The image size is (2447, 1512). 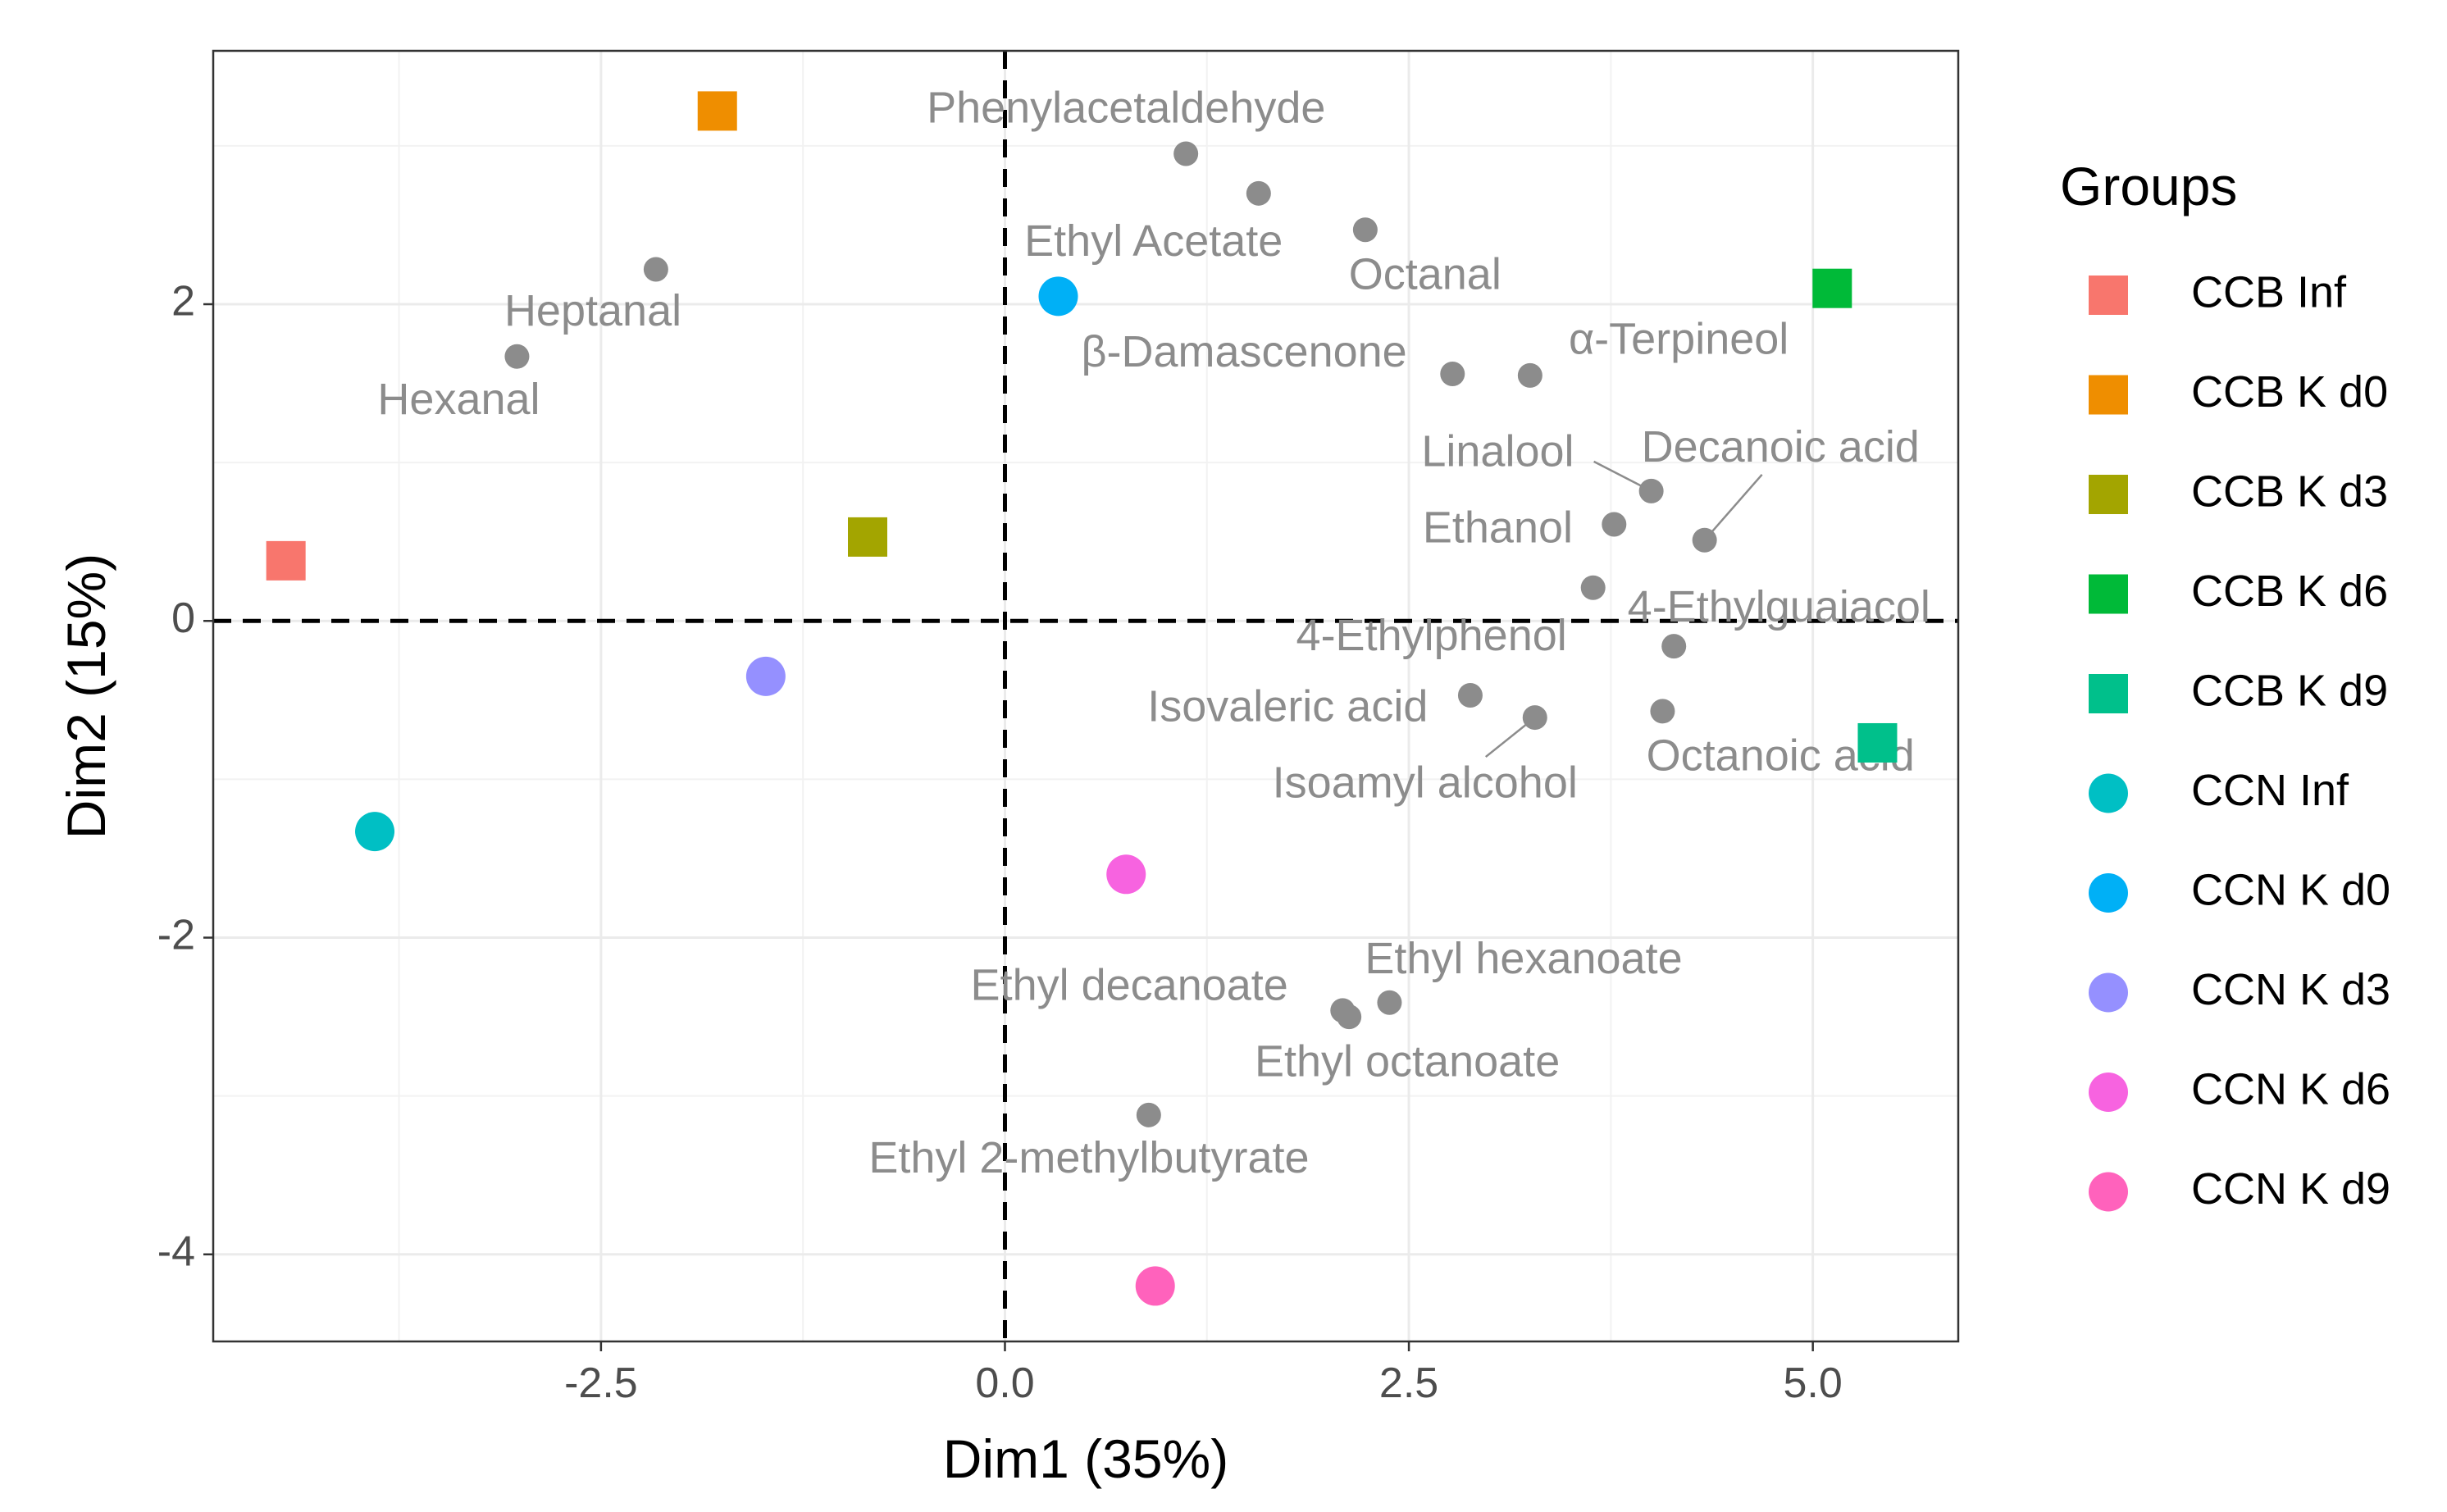 I want to click on legend-label: CCN K d6, so click(x=2290, y=1089).